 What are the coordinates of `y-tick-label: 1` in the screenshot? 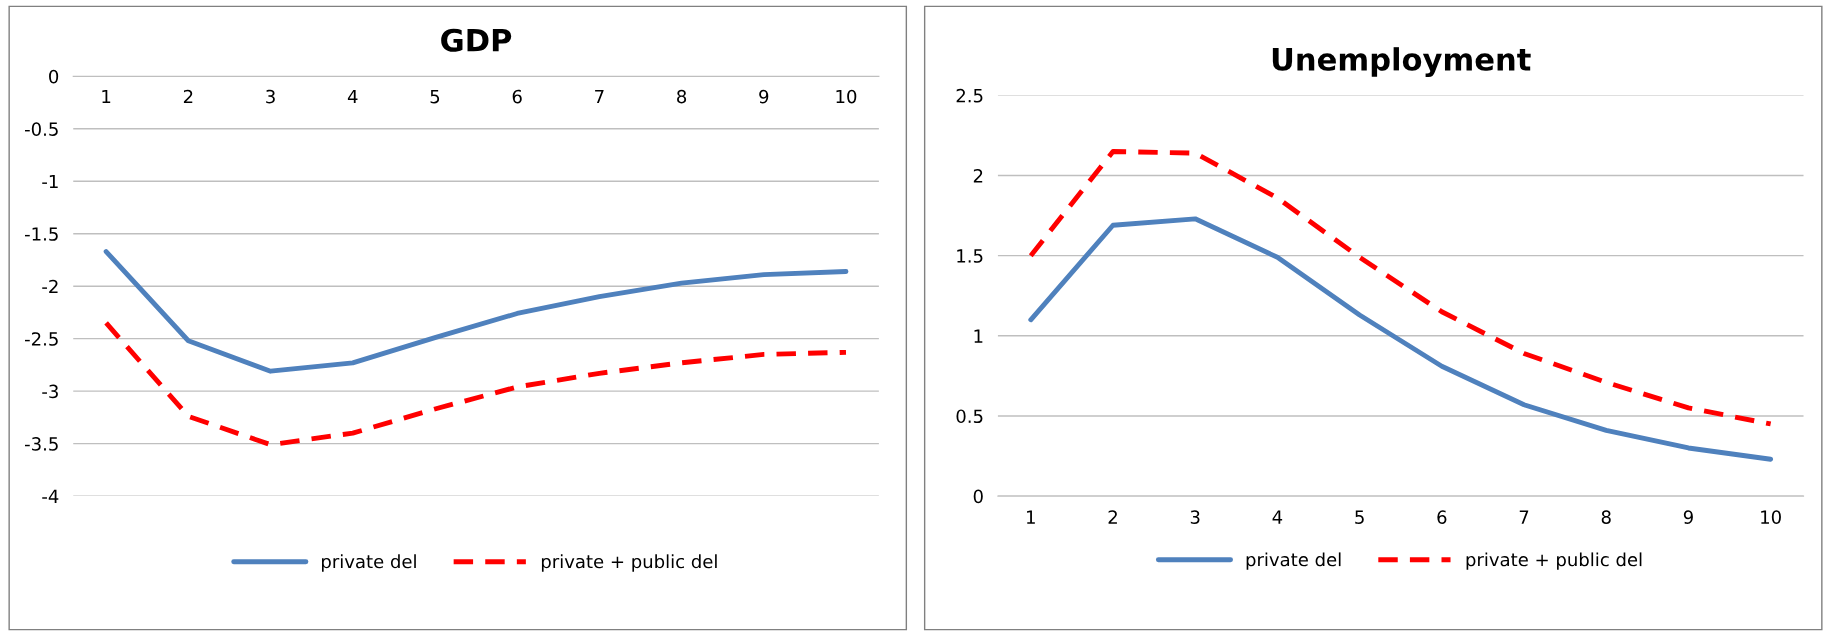 It's located at (978, 336).